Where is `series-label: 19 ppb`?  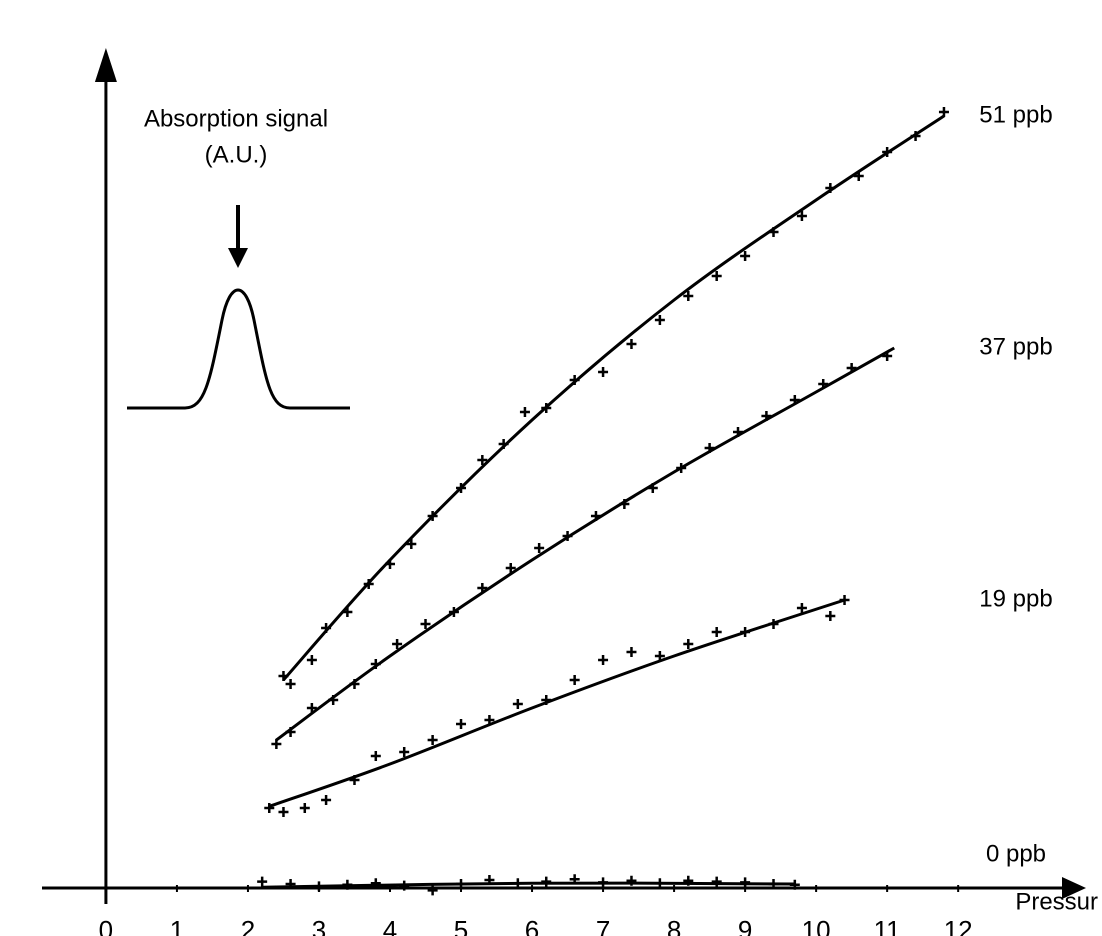 series-label: 19 ppb is located at coordinates (1015, 598).